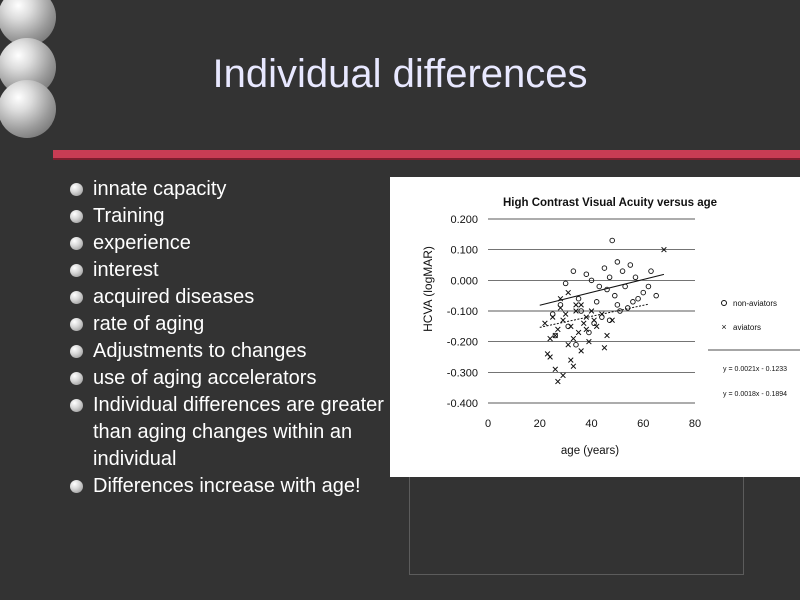 This screenshot has height=600, width=800. What do you see at coordinates (462, 343) in the screenshot?
I see `y-tick-label: -0.200` at bounding box center [462, 343].